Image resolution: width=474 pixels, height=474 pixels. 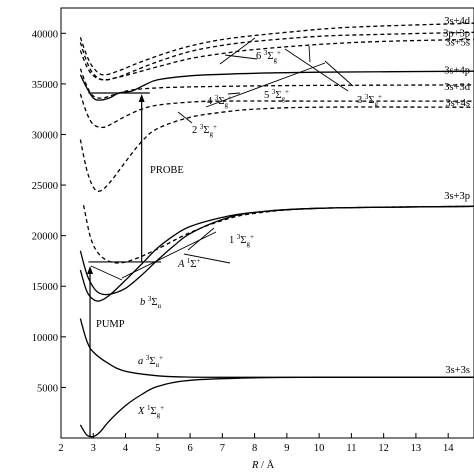 What do you see at coordinates (457, 21) in the screenshot?
I see `asymptote-label-0: 3s+4d` at bounding box center [457, 21].